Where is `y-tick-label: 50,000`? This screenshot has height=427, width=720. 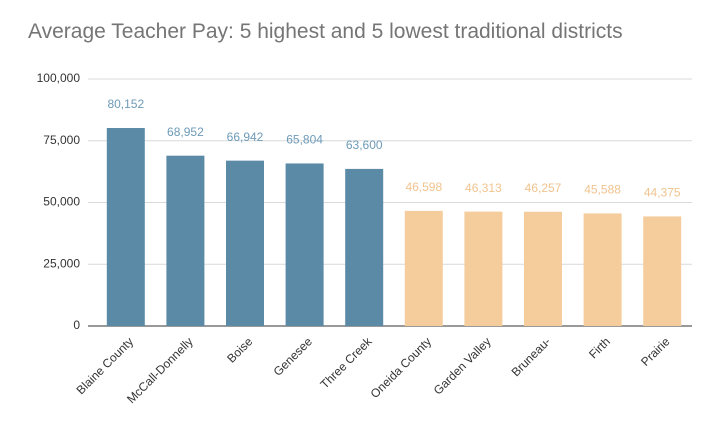
y-tick-label: 50,000 is located at coordinates (61, 202).